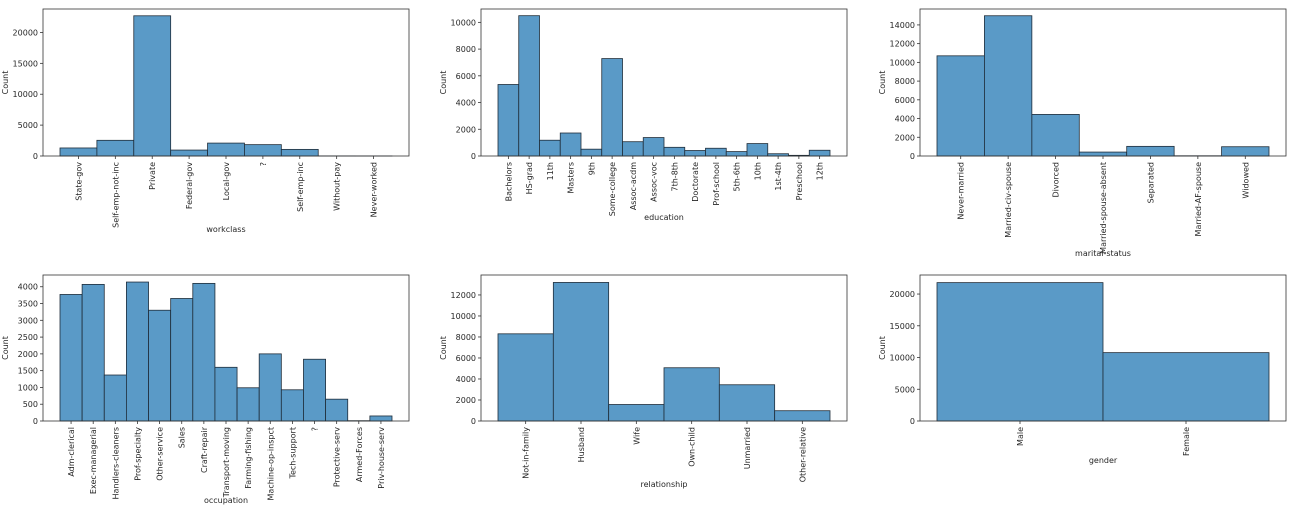 The height and width of the screenshot is (514, 1300). I want to click on bar-some-college, so click(612, 107).